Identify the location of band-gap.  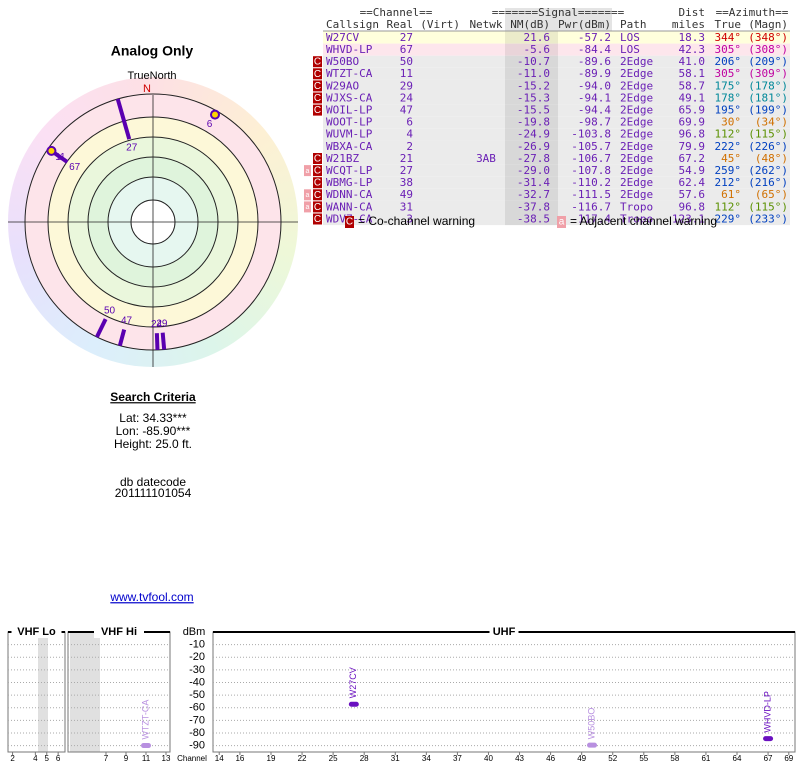
(43, 692).